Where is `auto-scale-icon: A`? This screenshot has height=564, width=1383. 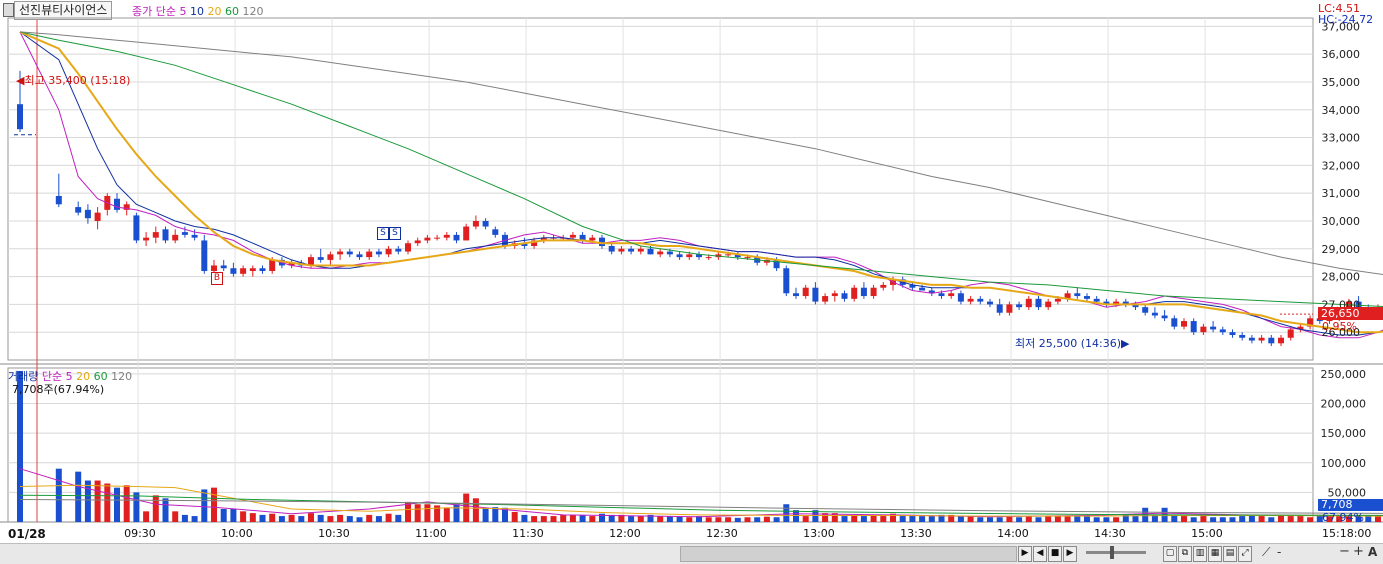 auto-scale-icon: A is located at coordinates (1373, 552).